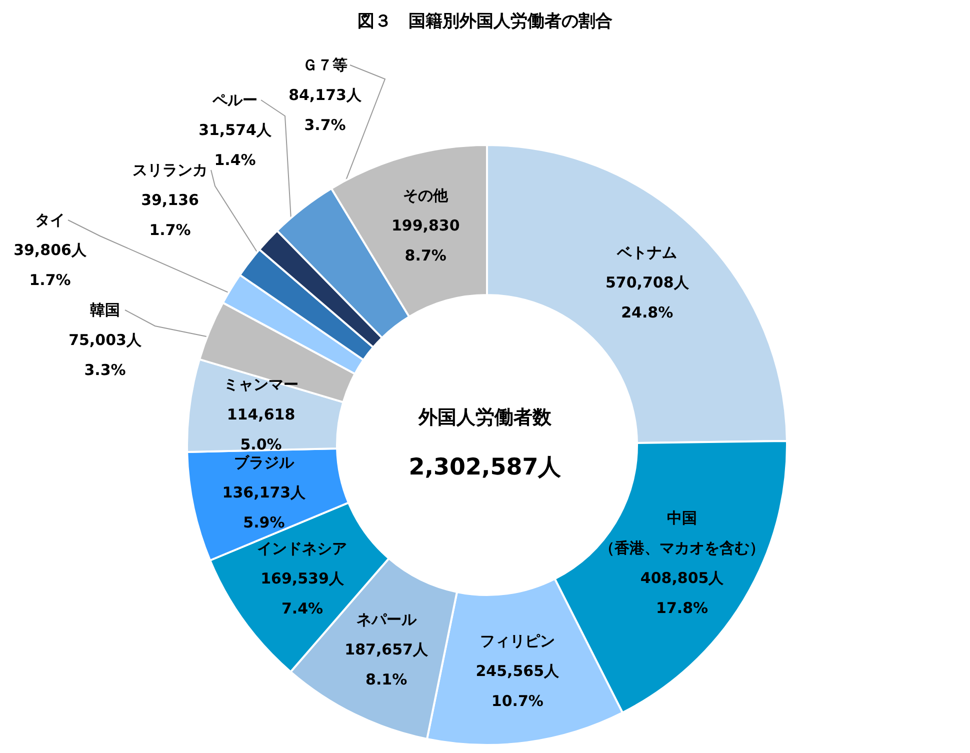 The height and width of the screenshot is (753, 970). Describe the element at coordinates (302, 594) in the screenshot. I see `data-label: 169,539人 7.4%` at that location.